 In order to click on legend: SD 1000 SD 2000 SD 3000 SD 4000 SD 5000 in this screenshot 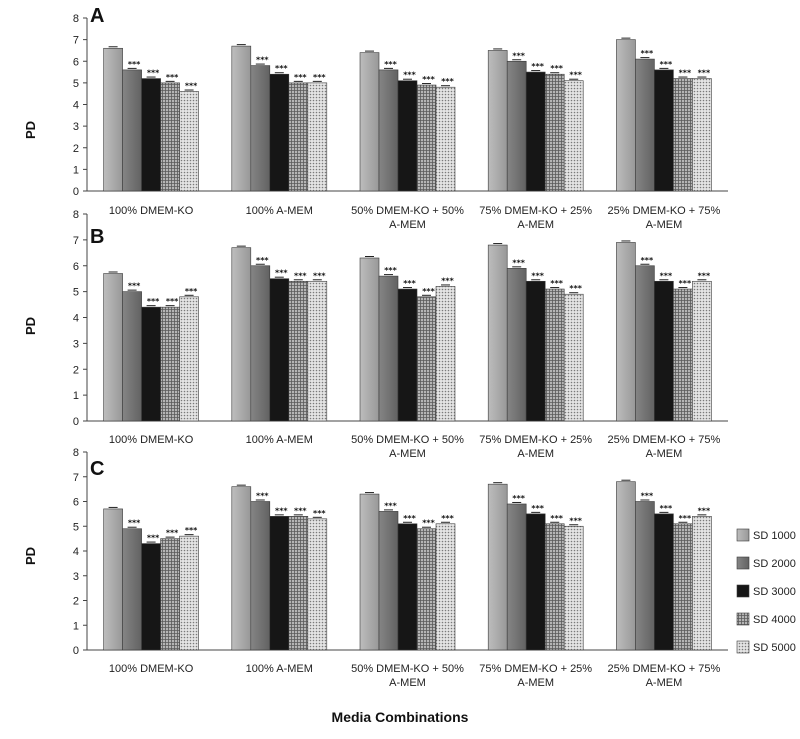, I will do `click(766, 591)`.